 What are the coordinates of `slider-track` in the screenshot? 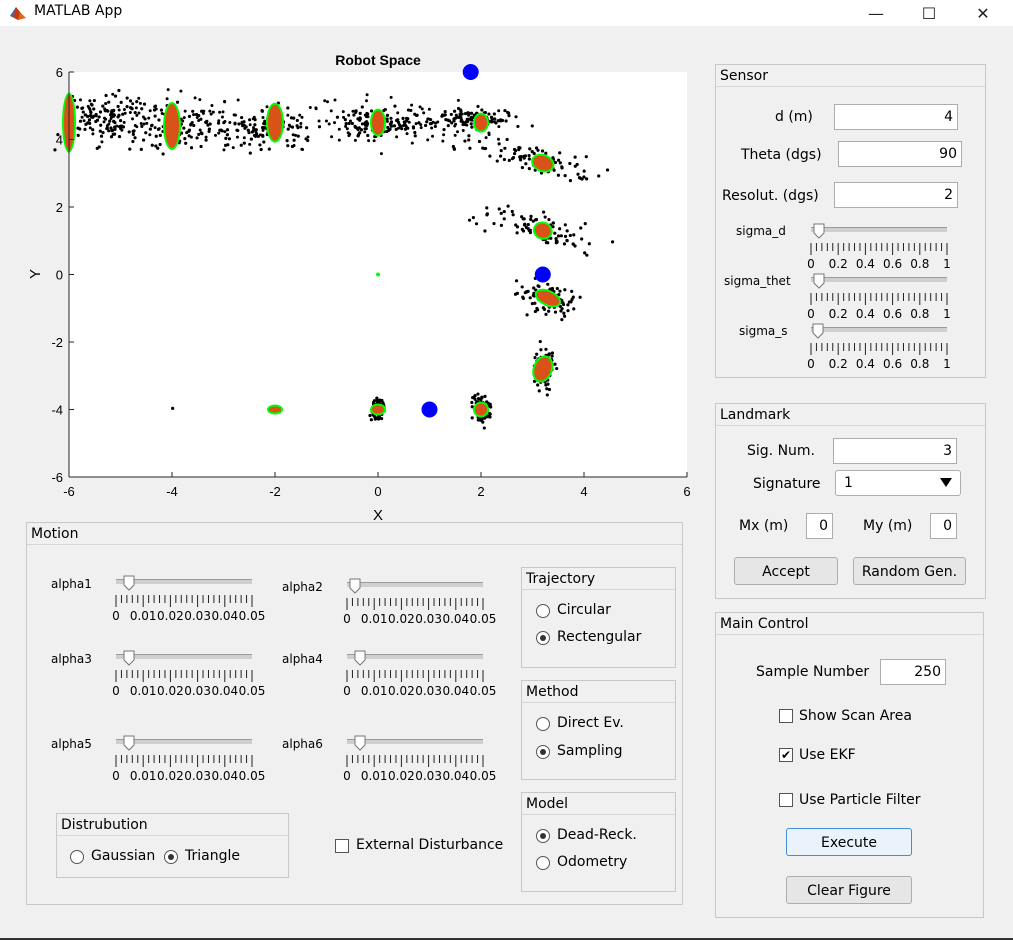 It's located at (184, 656).